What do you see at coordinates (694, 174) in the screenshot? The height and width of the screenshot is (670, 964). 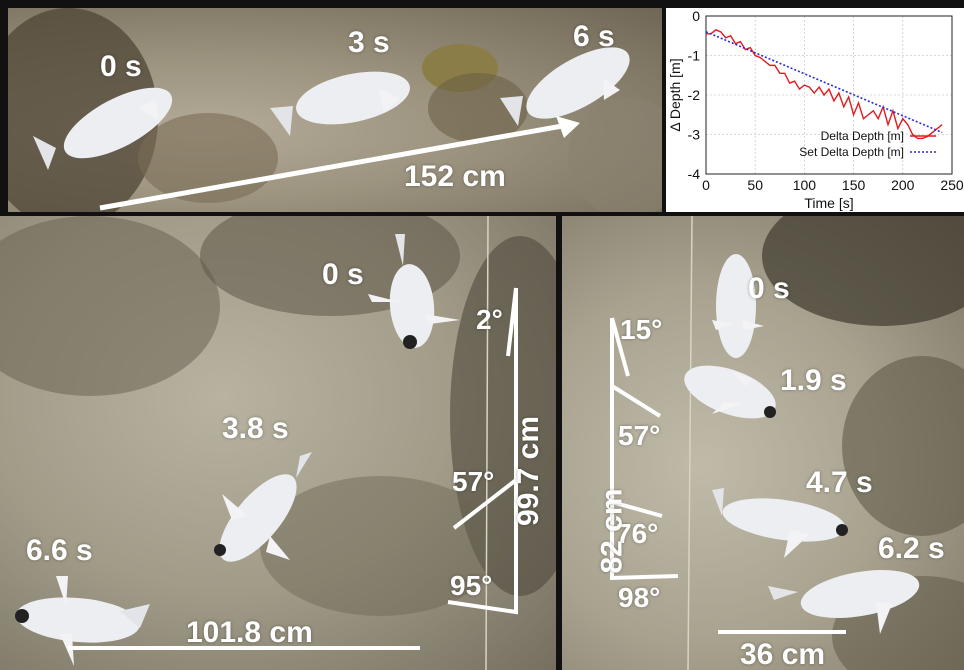 I see `y-tick-label: -4` at bounding box center [694, 174].